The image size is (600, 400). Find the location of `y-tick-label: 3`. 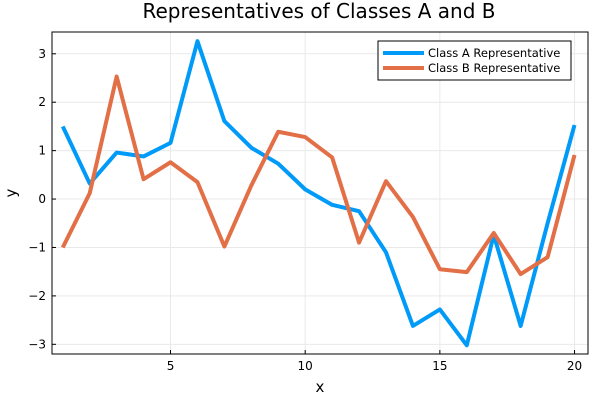

y-tick-label: 3 is located at coordinates (42, 54).